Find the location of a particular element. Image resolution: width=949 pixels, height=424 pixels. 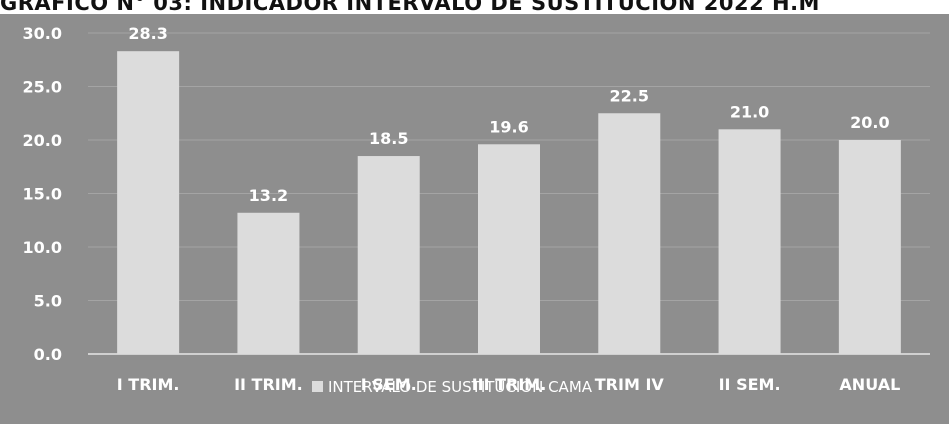

legend-label: INTERVALO DE SUSTITUCIÓN CAMA is located at coordinates (460, 386).